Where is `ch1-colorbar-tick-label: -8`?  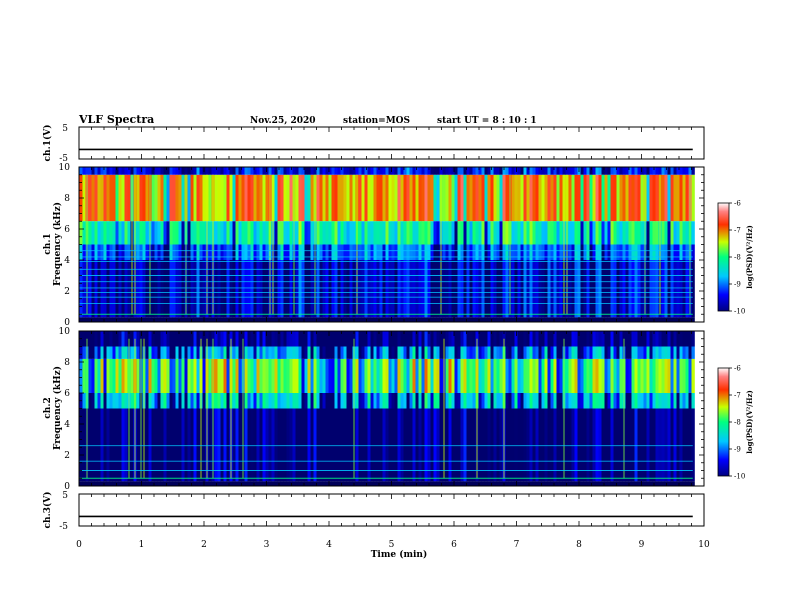 ch1-colorbar-tick-label: -8 is located at coordinates (737, 258).